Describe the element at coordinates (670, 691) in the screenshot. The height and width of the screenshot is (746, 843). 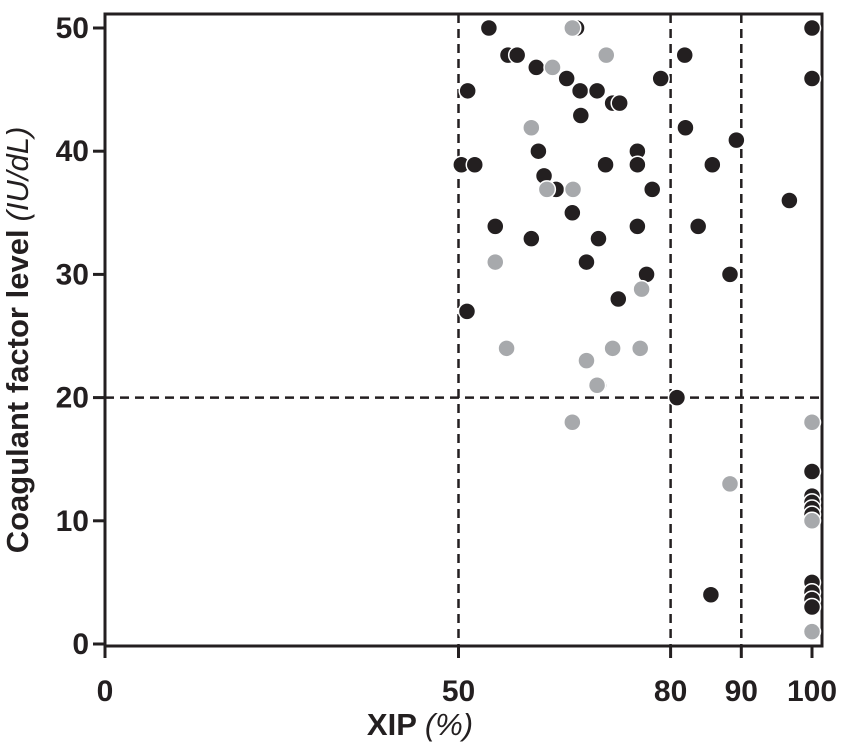
I see `x-tick-label: 80` at that location.